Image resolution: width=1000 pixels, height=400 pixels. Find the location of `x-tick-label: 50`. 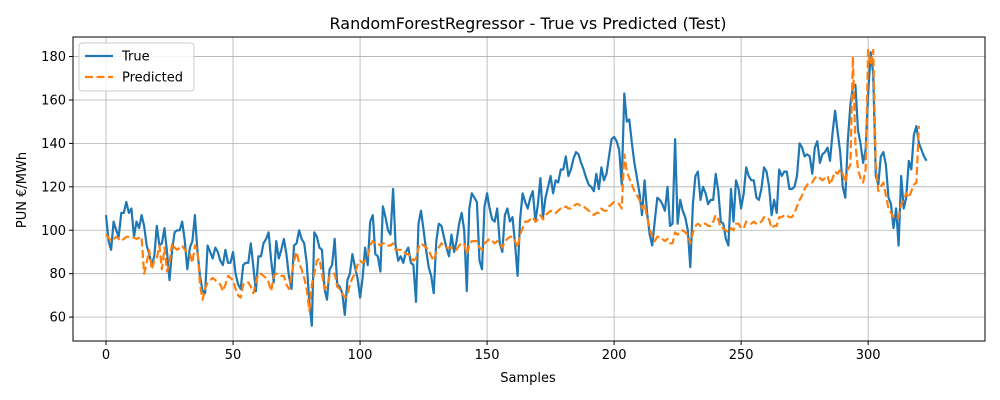

x-tick-label: 50 is located at coordinates (233, 355).